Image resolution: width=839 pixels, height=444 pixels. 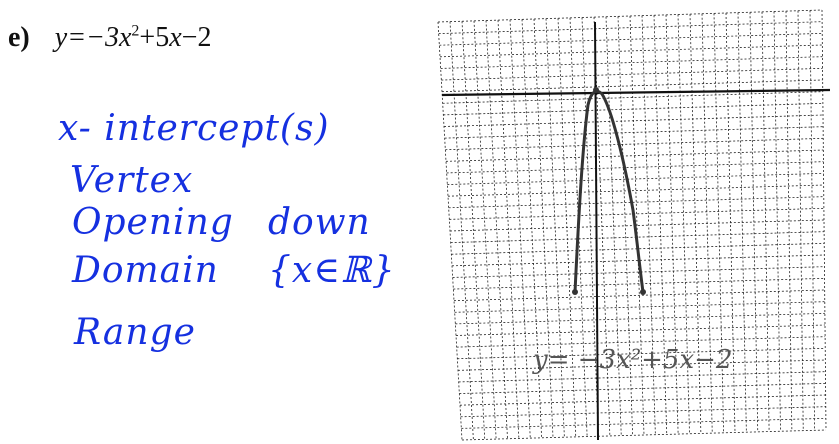 What do you see at coordinates (153, 222) in the screenshot?
I see `note-opening-label: Opening` at bounding box center [153, 222].